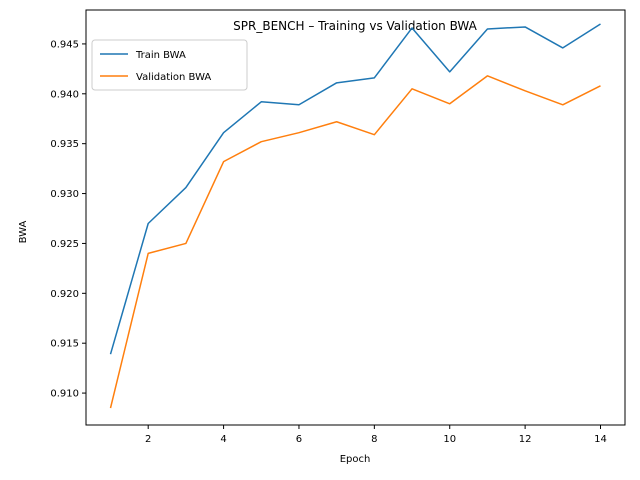  I want to click on y-tick-label: 0.920, so click(64, 294).